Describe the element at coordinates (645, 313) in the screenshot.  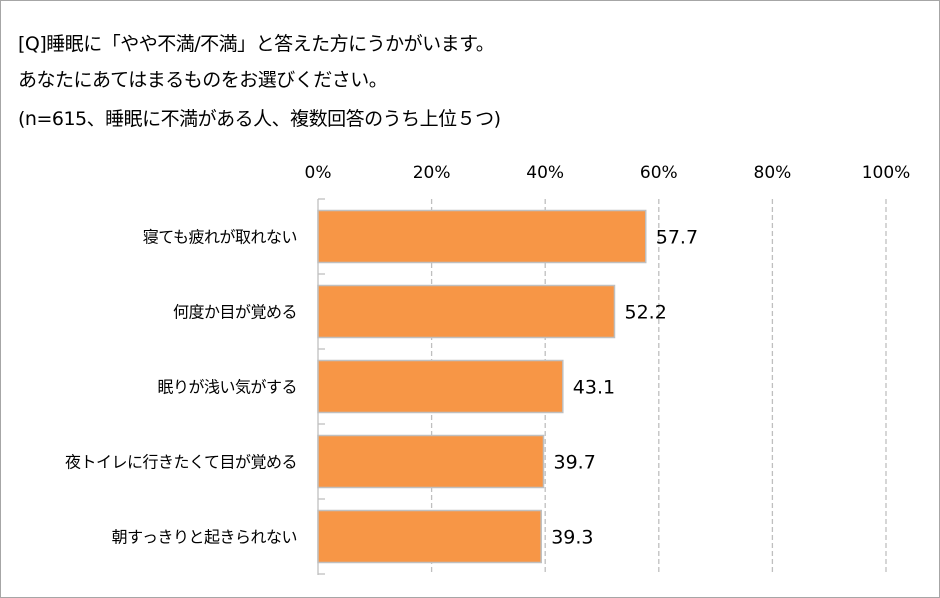
I see `data-label: 52.2` at that location.